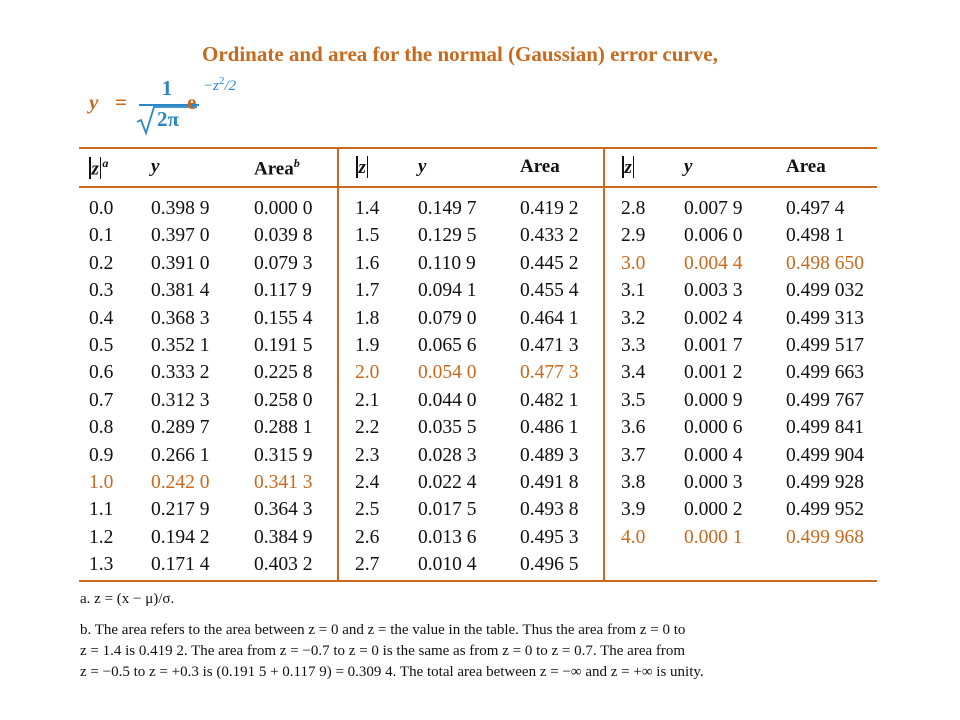 Image resolution: width=960 pixels, height=720 pixels. Describe the element at coordinates (167, 88) in the screenshot. I see `formula-numerator: 1` at that location.